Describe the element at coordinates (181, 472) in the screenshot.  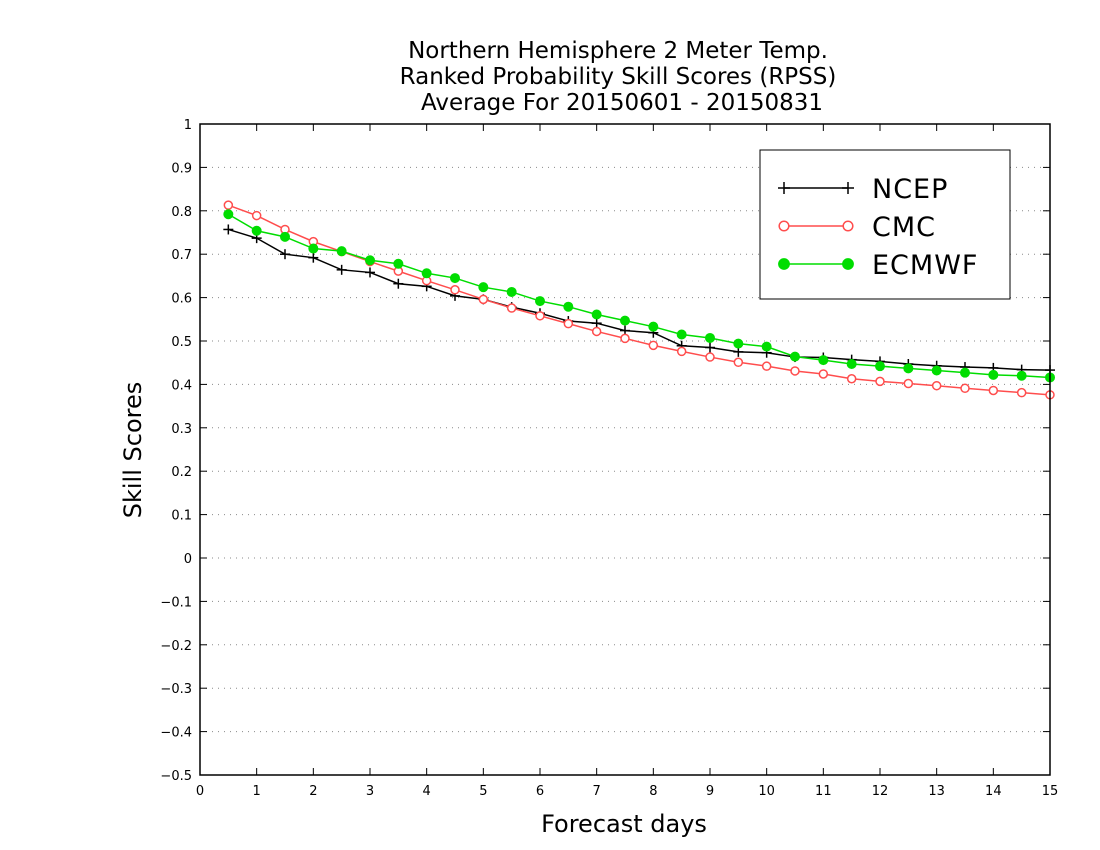
I see `y-tick-label: 0.2` at that location.